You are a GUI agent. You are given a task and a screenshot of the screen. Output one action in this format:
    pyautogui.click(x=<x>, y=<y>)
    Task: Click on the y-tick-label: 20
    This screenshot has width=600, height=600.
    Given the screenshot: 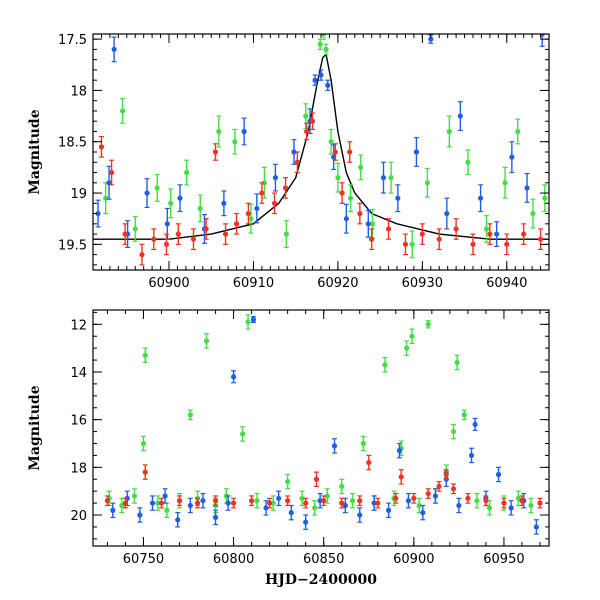 What is the action you would take?
    pyautogui.click(x=78, y=516)
    